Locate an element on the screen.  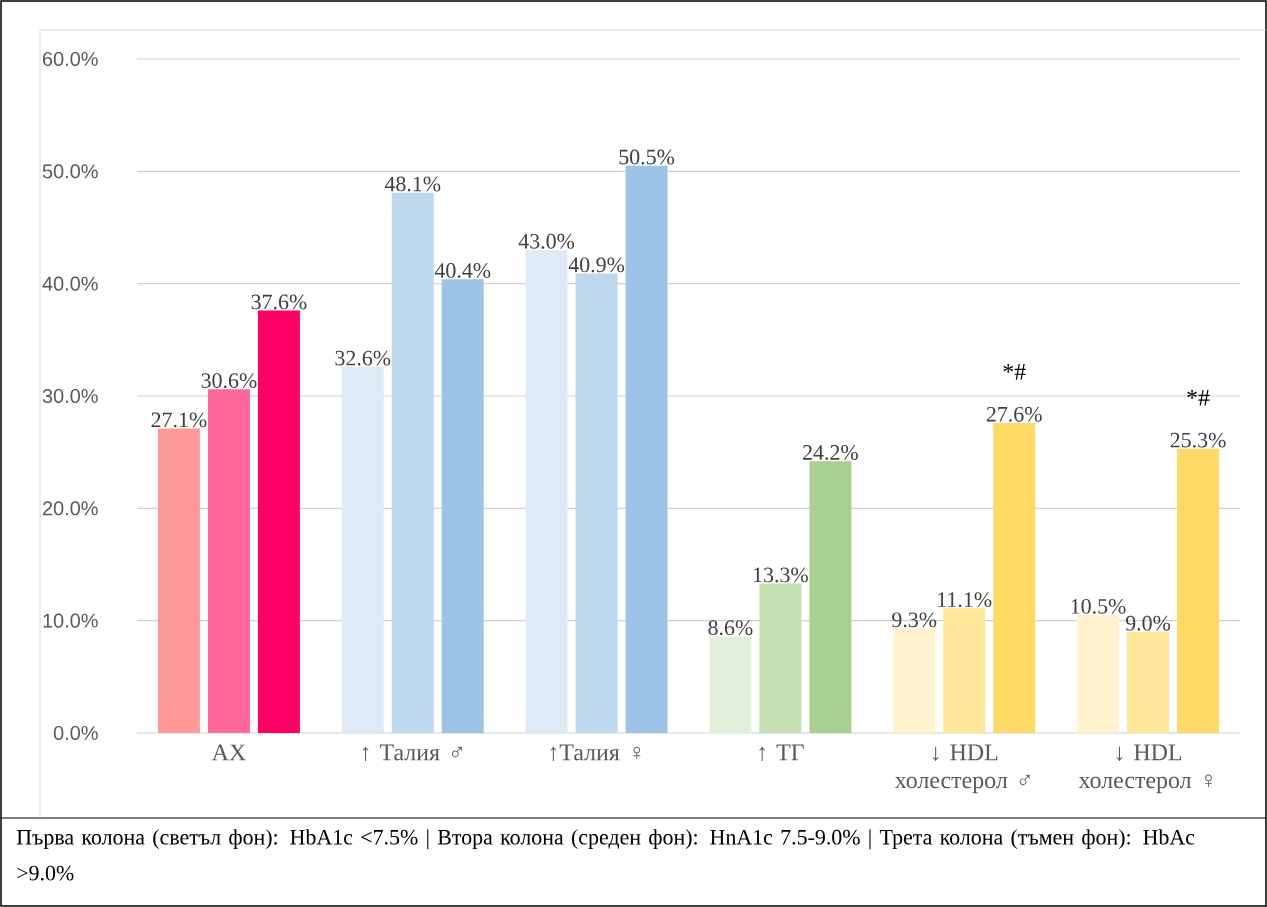
data-label: 27.1% is located at coordinates (179, 420).